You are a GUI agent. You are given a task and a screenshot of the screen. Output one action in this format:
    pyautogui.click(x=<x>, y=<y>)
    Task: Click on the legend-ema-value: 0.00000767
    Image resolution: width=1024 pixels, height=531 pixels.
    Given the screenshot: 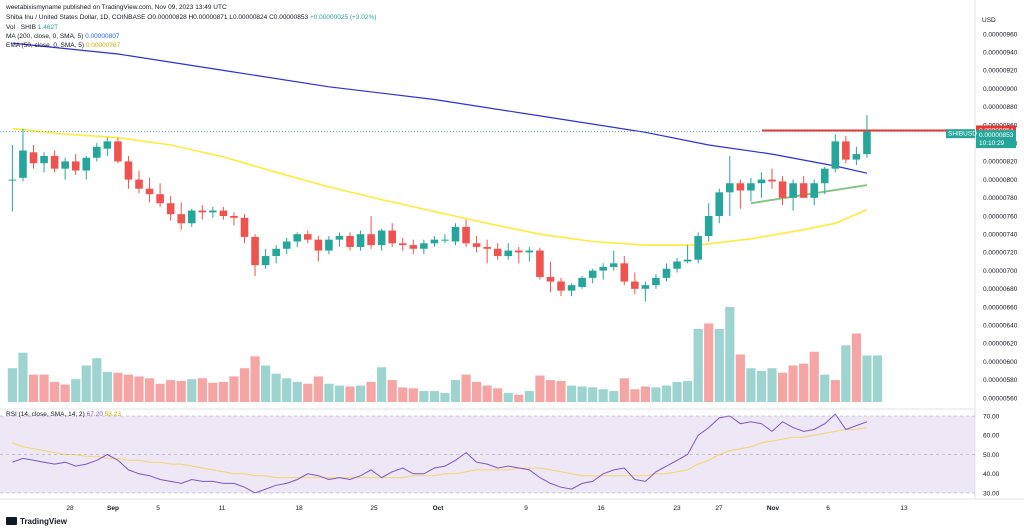 What is the action you would take?
    pyautogui.click(x=103, y=45)
    